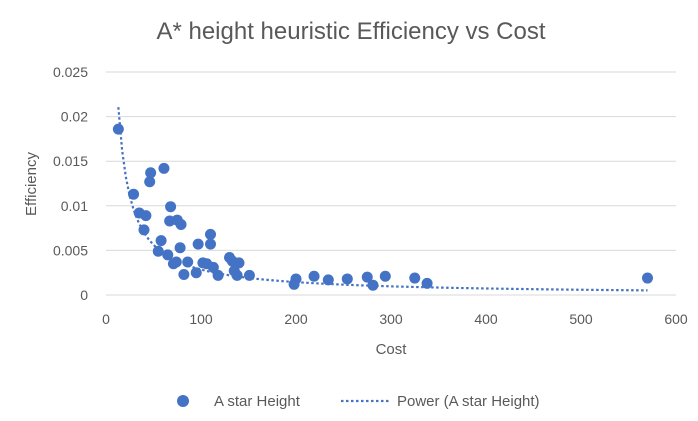 The image size is (698, 421). Describe the element at coordinates (468, 401) in the screenshot. I see `legend-label-trendline: Power (A star Height)` at that location.